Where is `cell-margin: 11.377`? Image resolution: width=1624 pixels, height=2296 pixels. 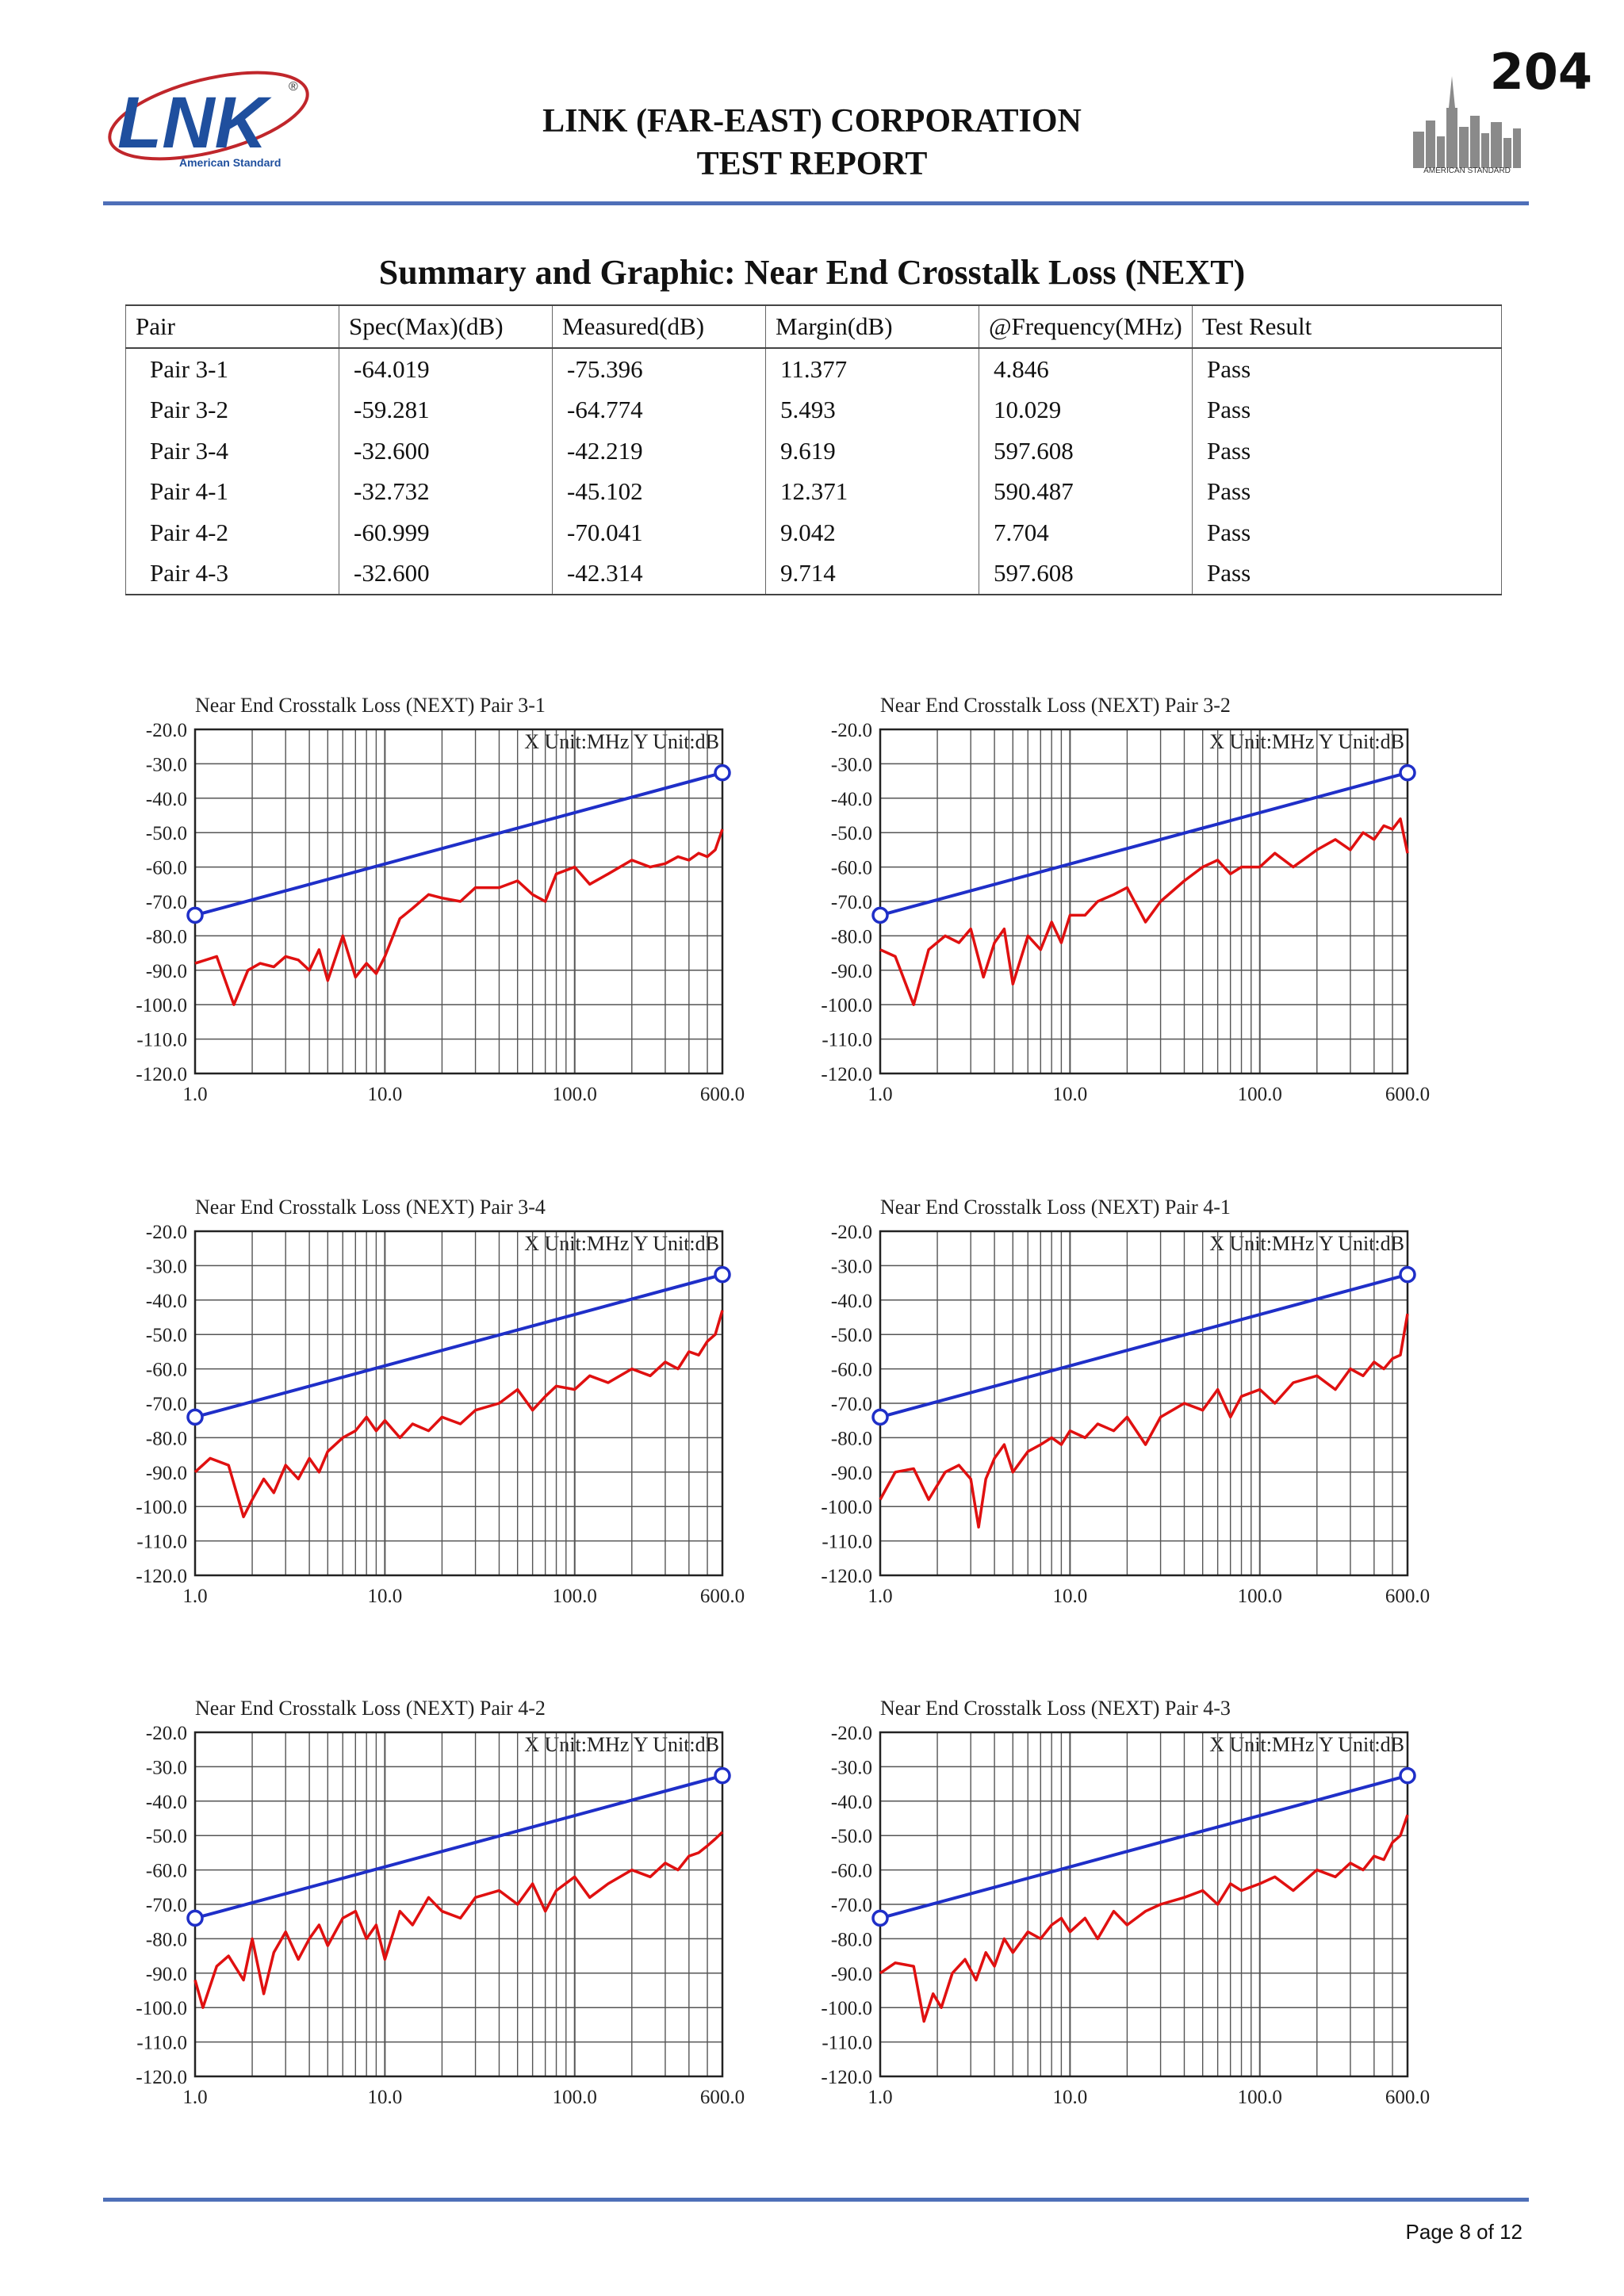 cell-margin: 11.377 is located at coordinates (872, 369).